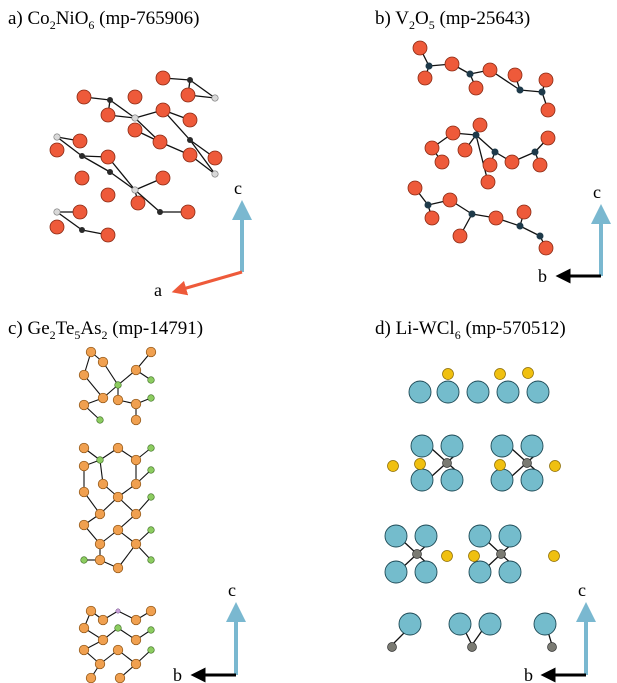 The width and height of the screenshot is (617, 683). I want to click on panel-b-title: b) V2O5 (mp-25643), so click(452, 20).